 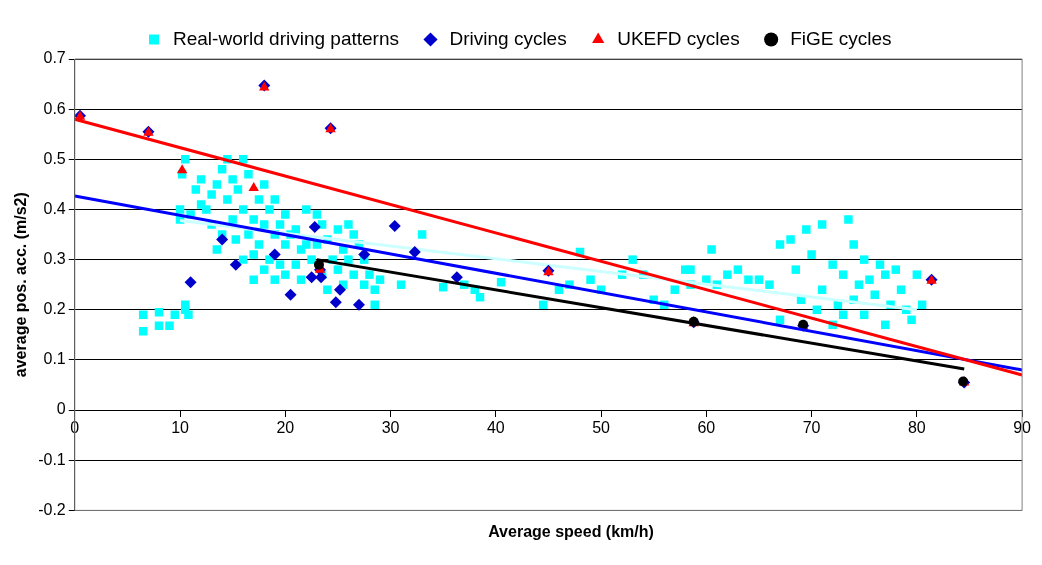 I want to click on y-tick-label: 0.3, so click(x=54, y=259).